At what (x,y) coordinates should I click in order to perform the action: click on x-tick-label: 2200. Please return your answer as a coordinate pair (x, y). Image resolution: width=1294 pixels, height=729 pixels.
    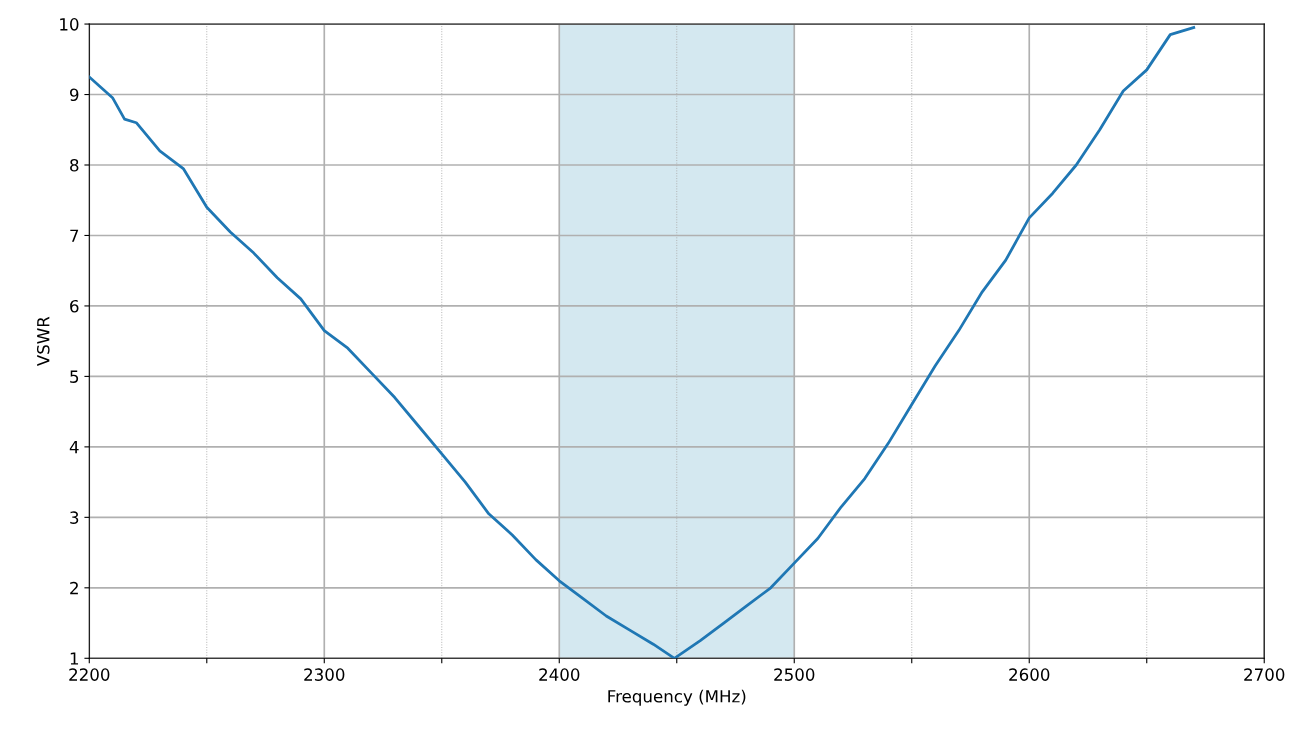
    Looking at the image, I should click on (89, 674).